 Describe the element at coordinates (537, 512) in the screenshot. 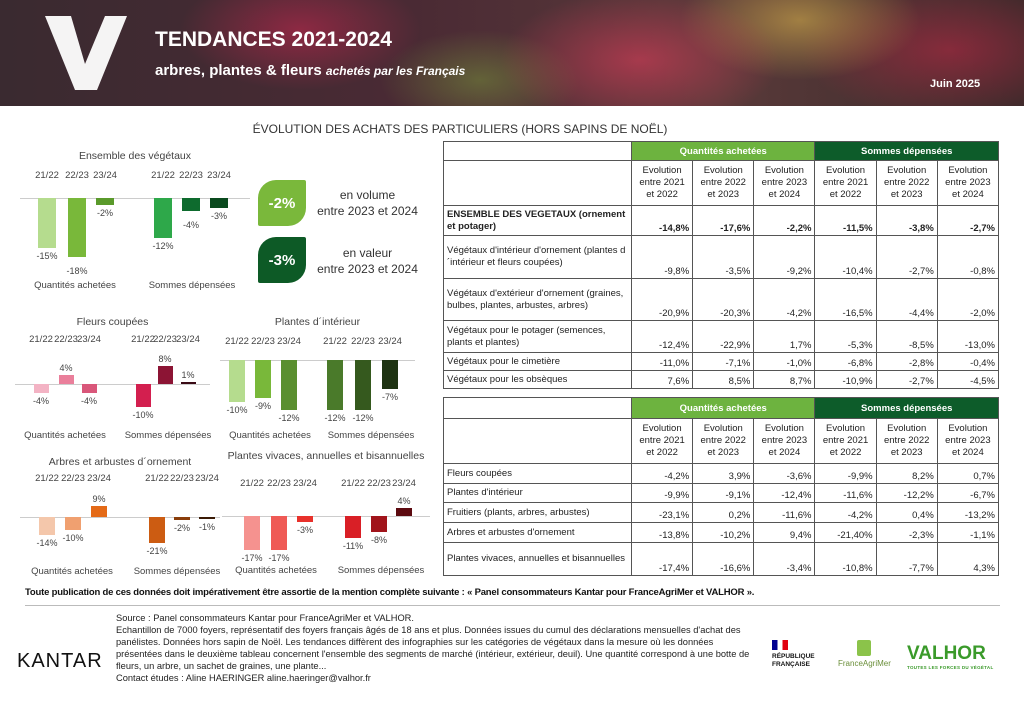

I see `row-label: Fruitiers (plants, arbres, arbustes)` at that location.